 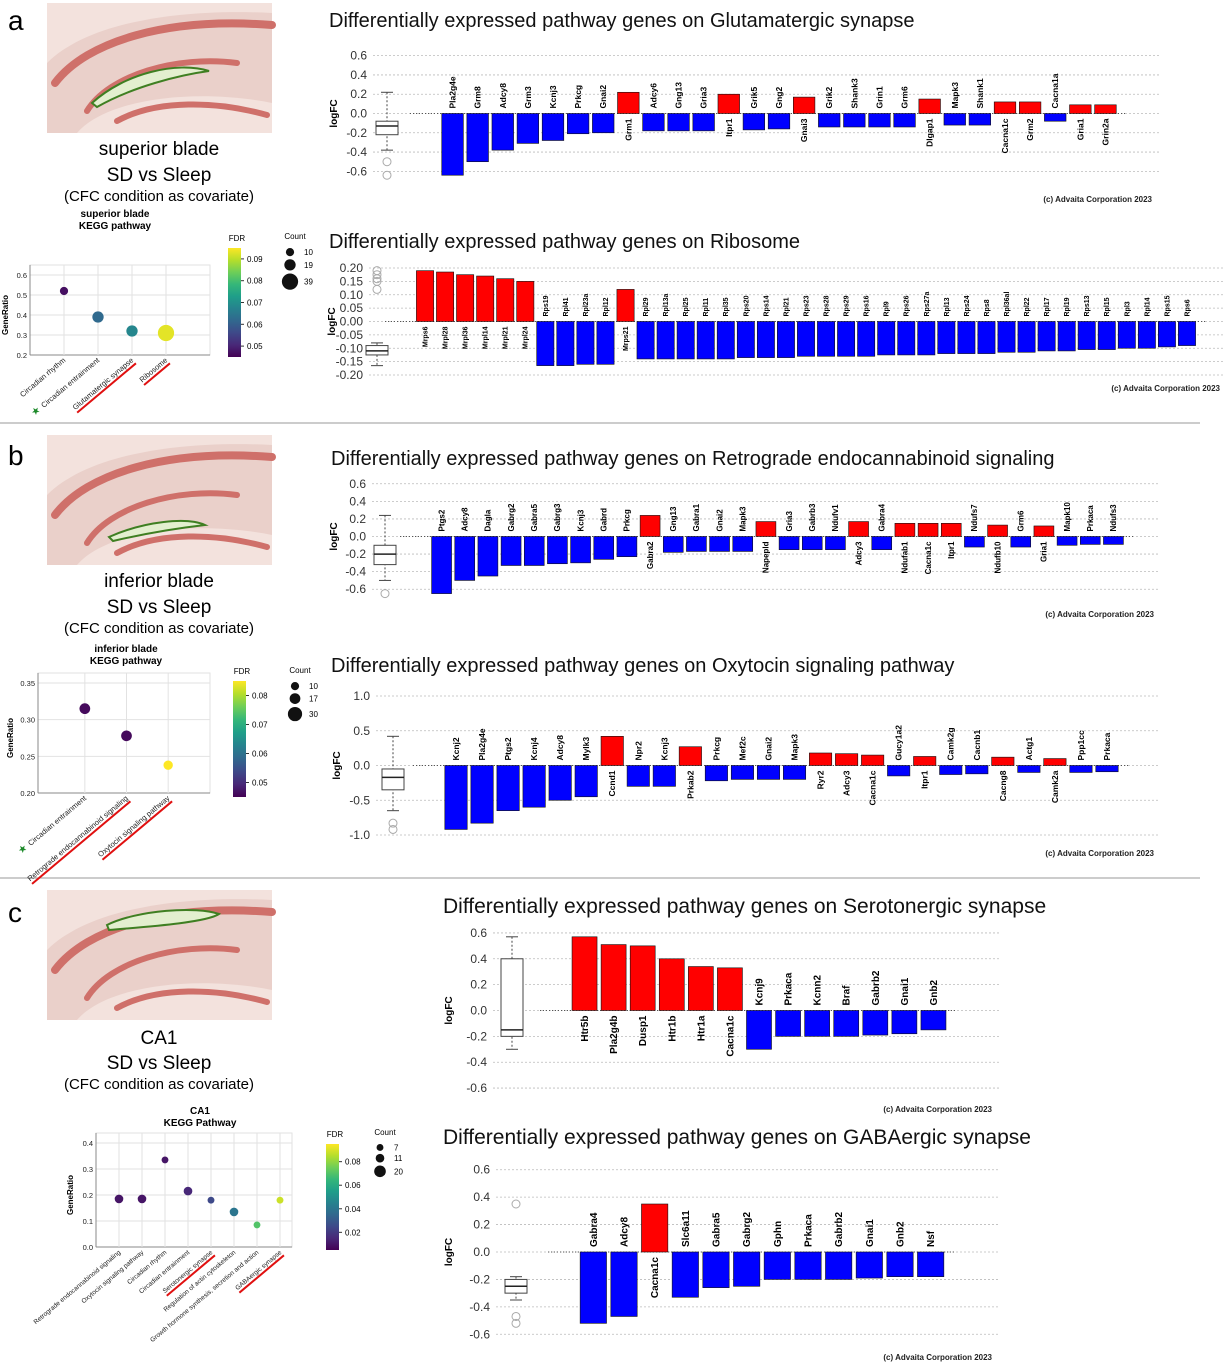 I want to click on y-tick-label: 0.35, so click(x=27, y=683).